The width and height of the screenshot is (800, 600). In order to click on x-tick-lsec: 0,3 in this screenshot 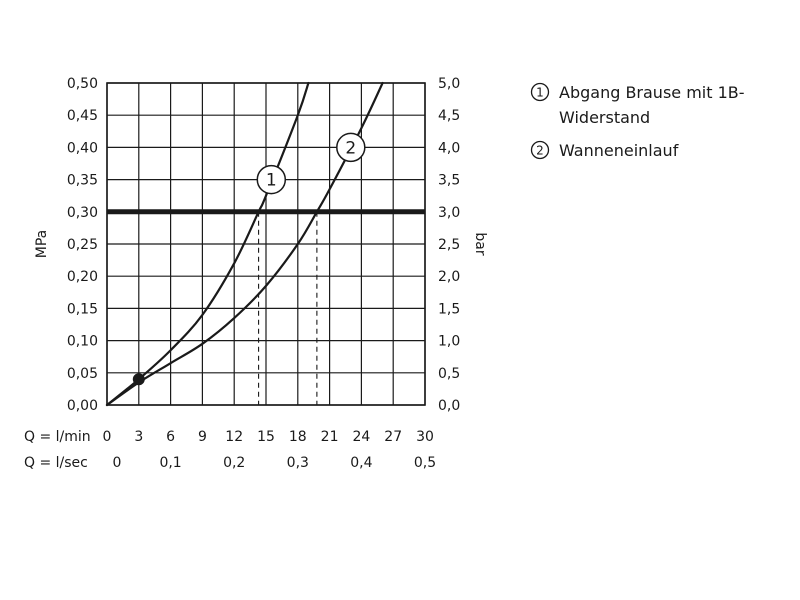, I will do `click(298, 463)`.